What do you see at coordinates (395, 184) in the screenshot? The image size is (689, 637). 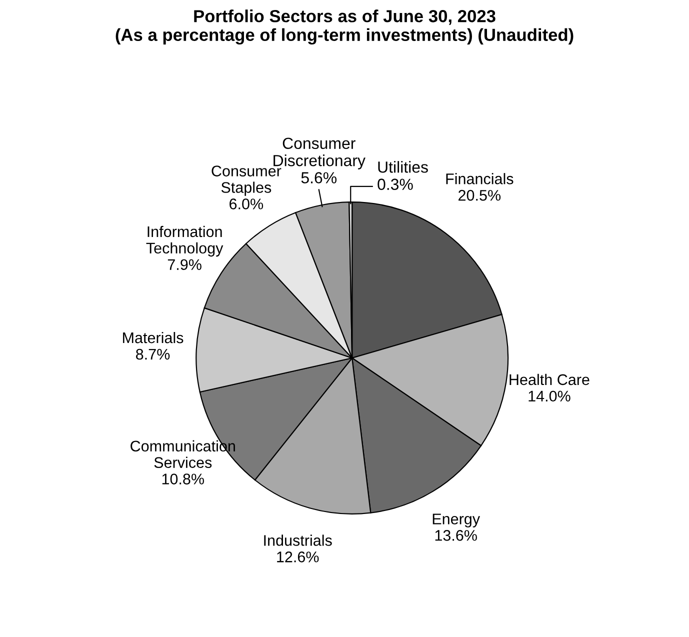 I see `data-label: 0.3%` at bounding box center [395, 184].